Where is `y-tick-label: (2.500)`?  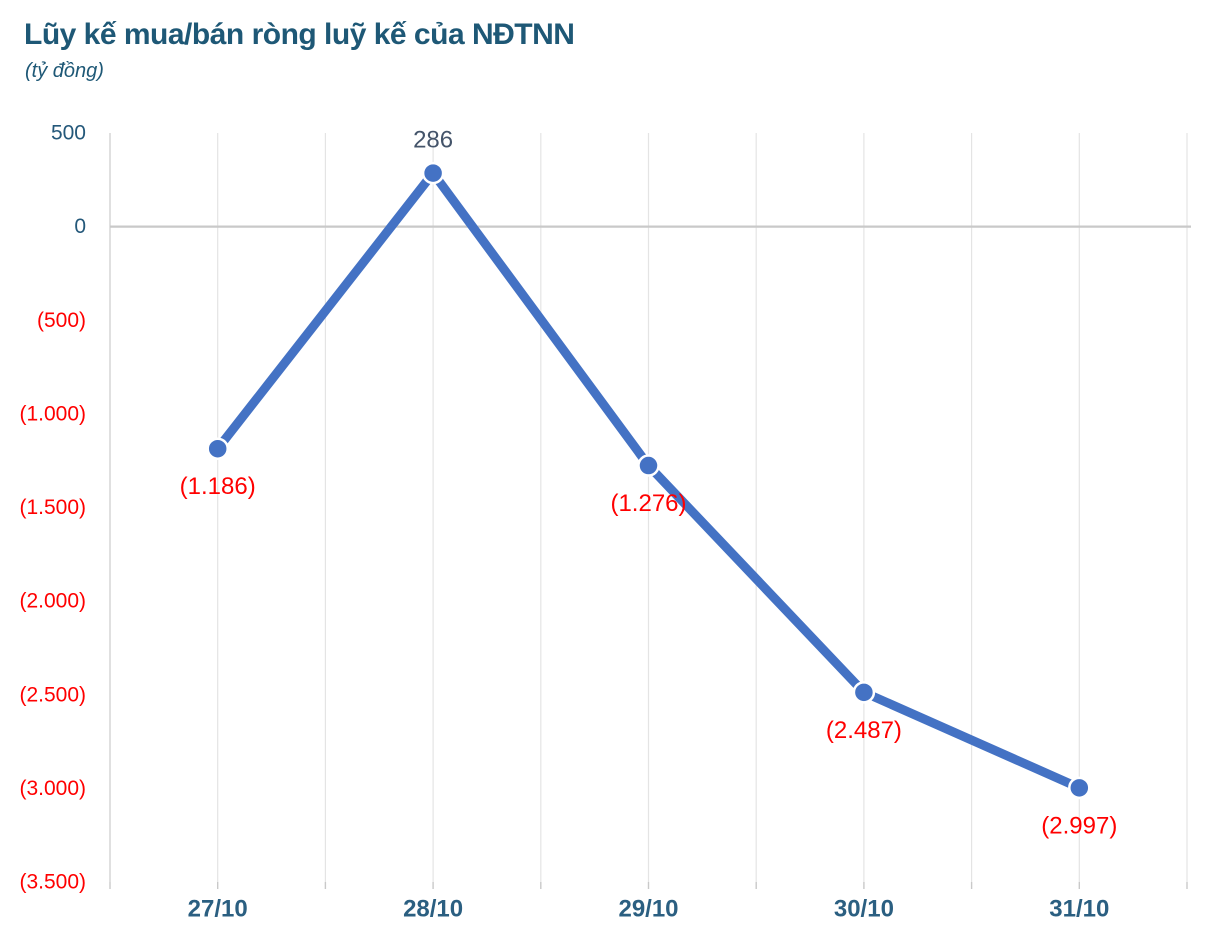
y-tick-label: (2.500) is located at coordinates (52, 694).